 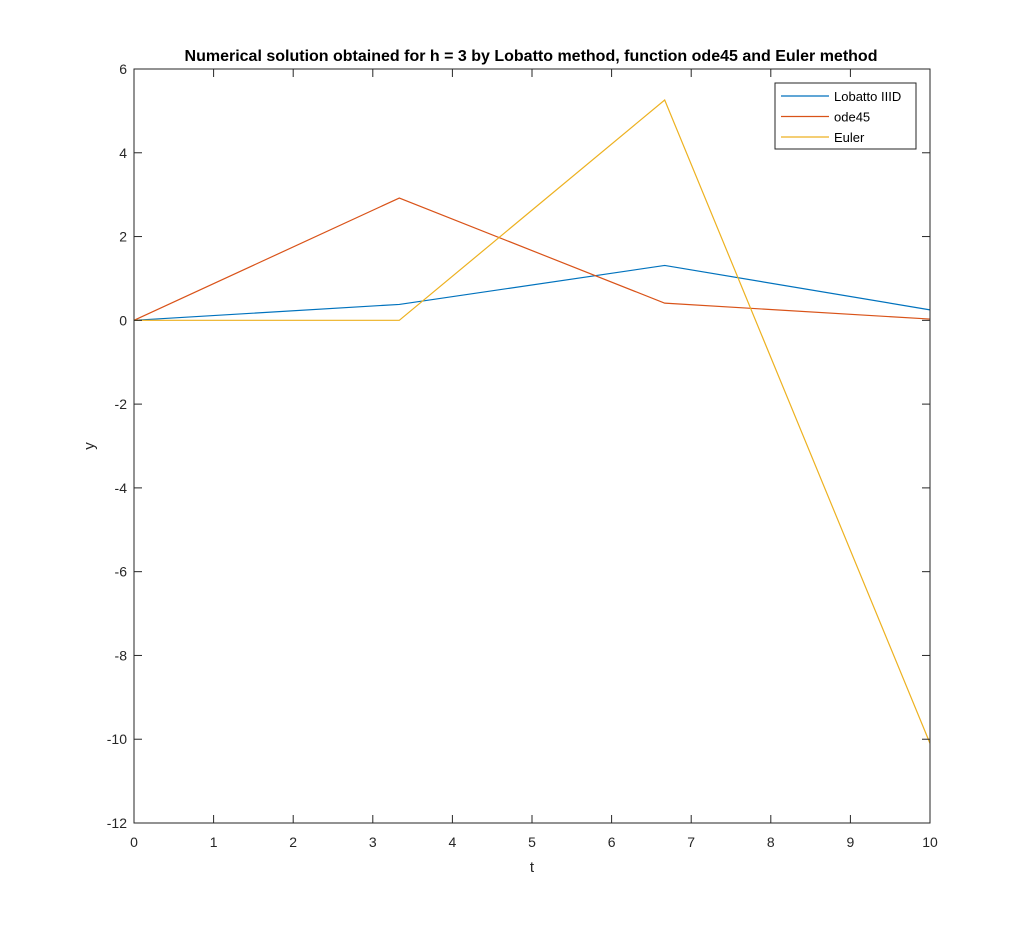 I want to click on x-tick-label: 9, so click(x=851, y=842).